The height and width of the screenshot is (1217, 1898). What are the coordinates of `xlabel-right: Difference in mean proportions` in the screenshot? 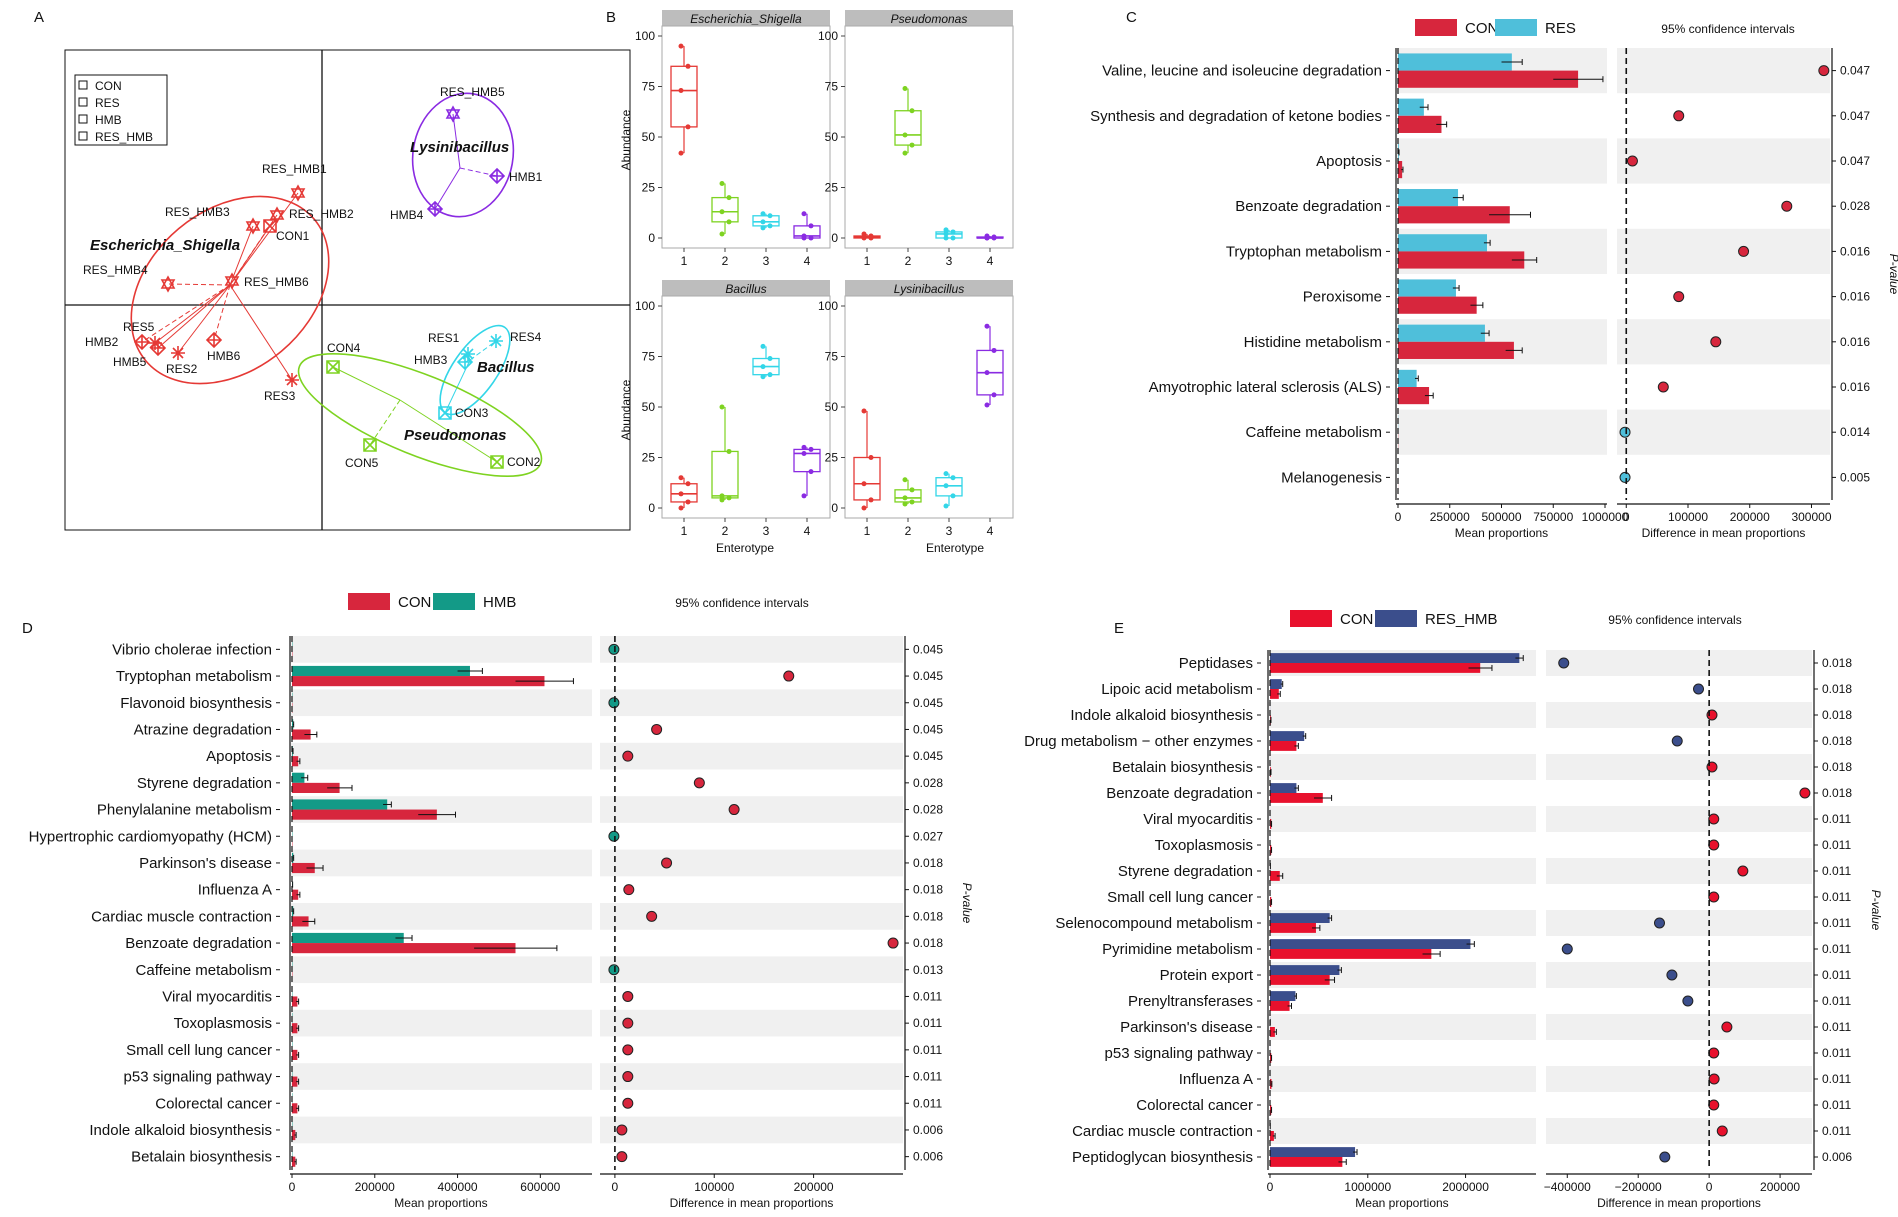 It's located at (1679, 1203).